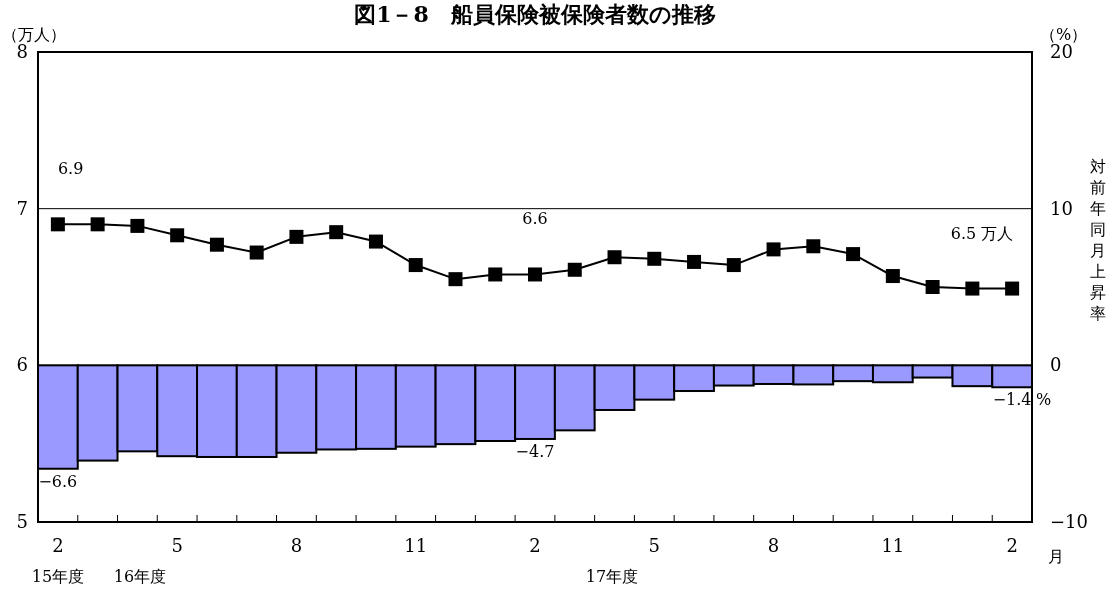  I want to click on data-label: 6.9, so click(70, 169).